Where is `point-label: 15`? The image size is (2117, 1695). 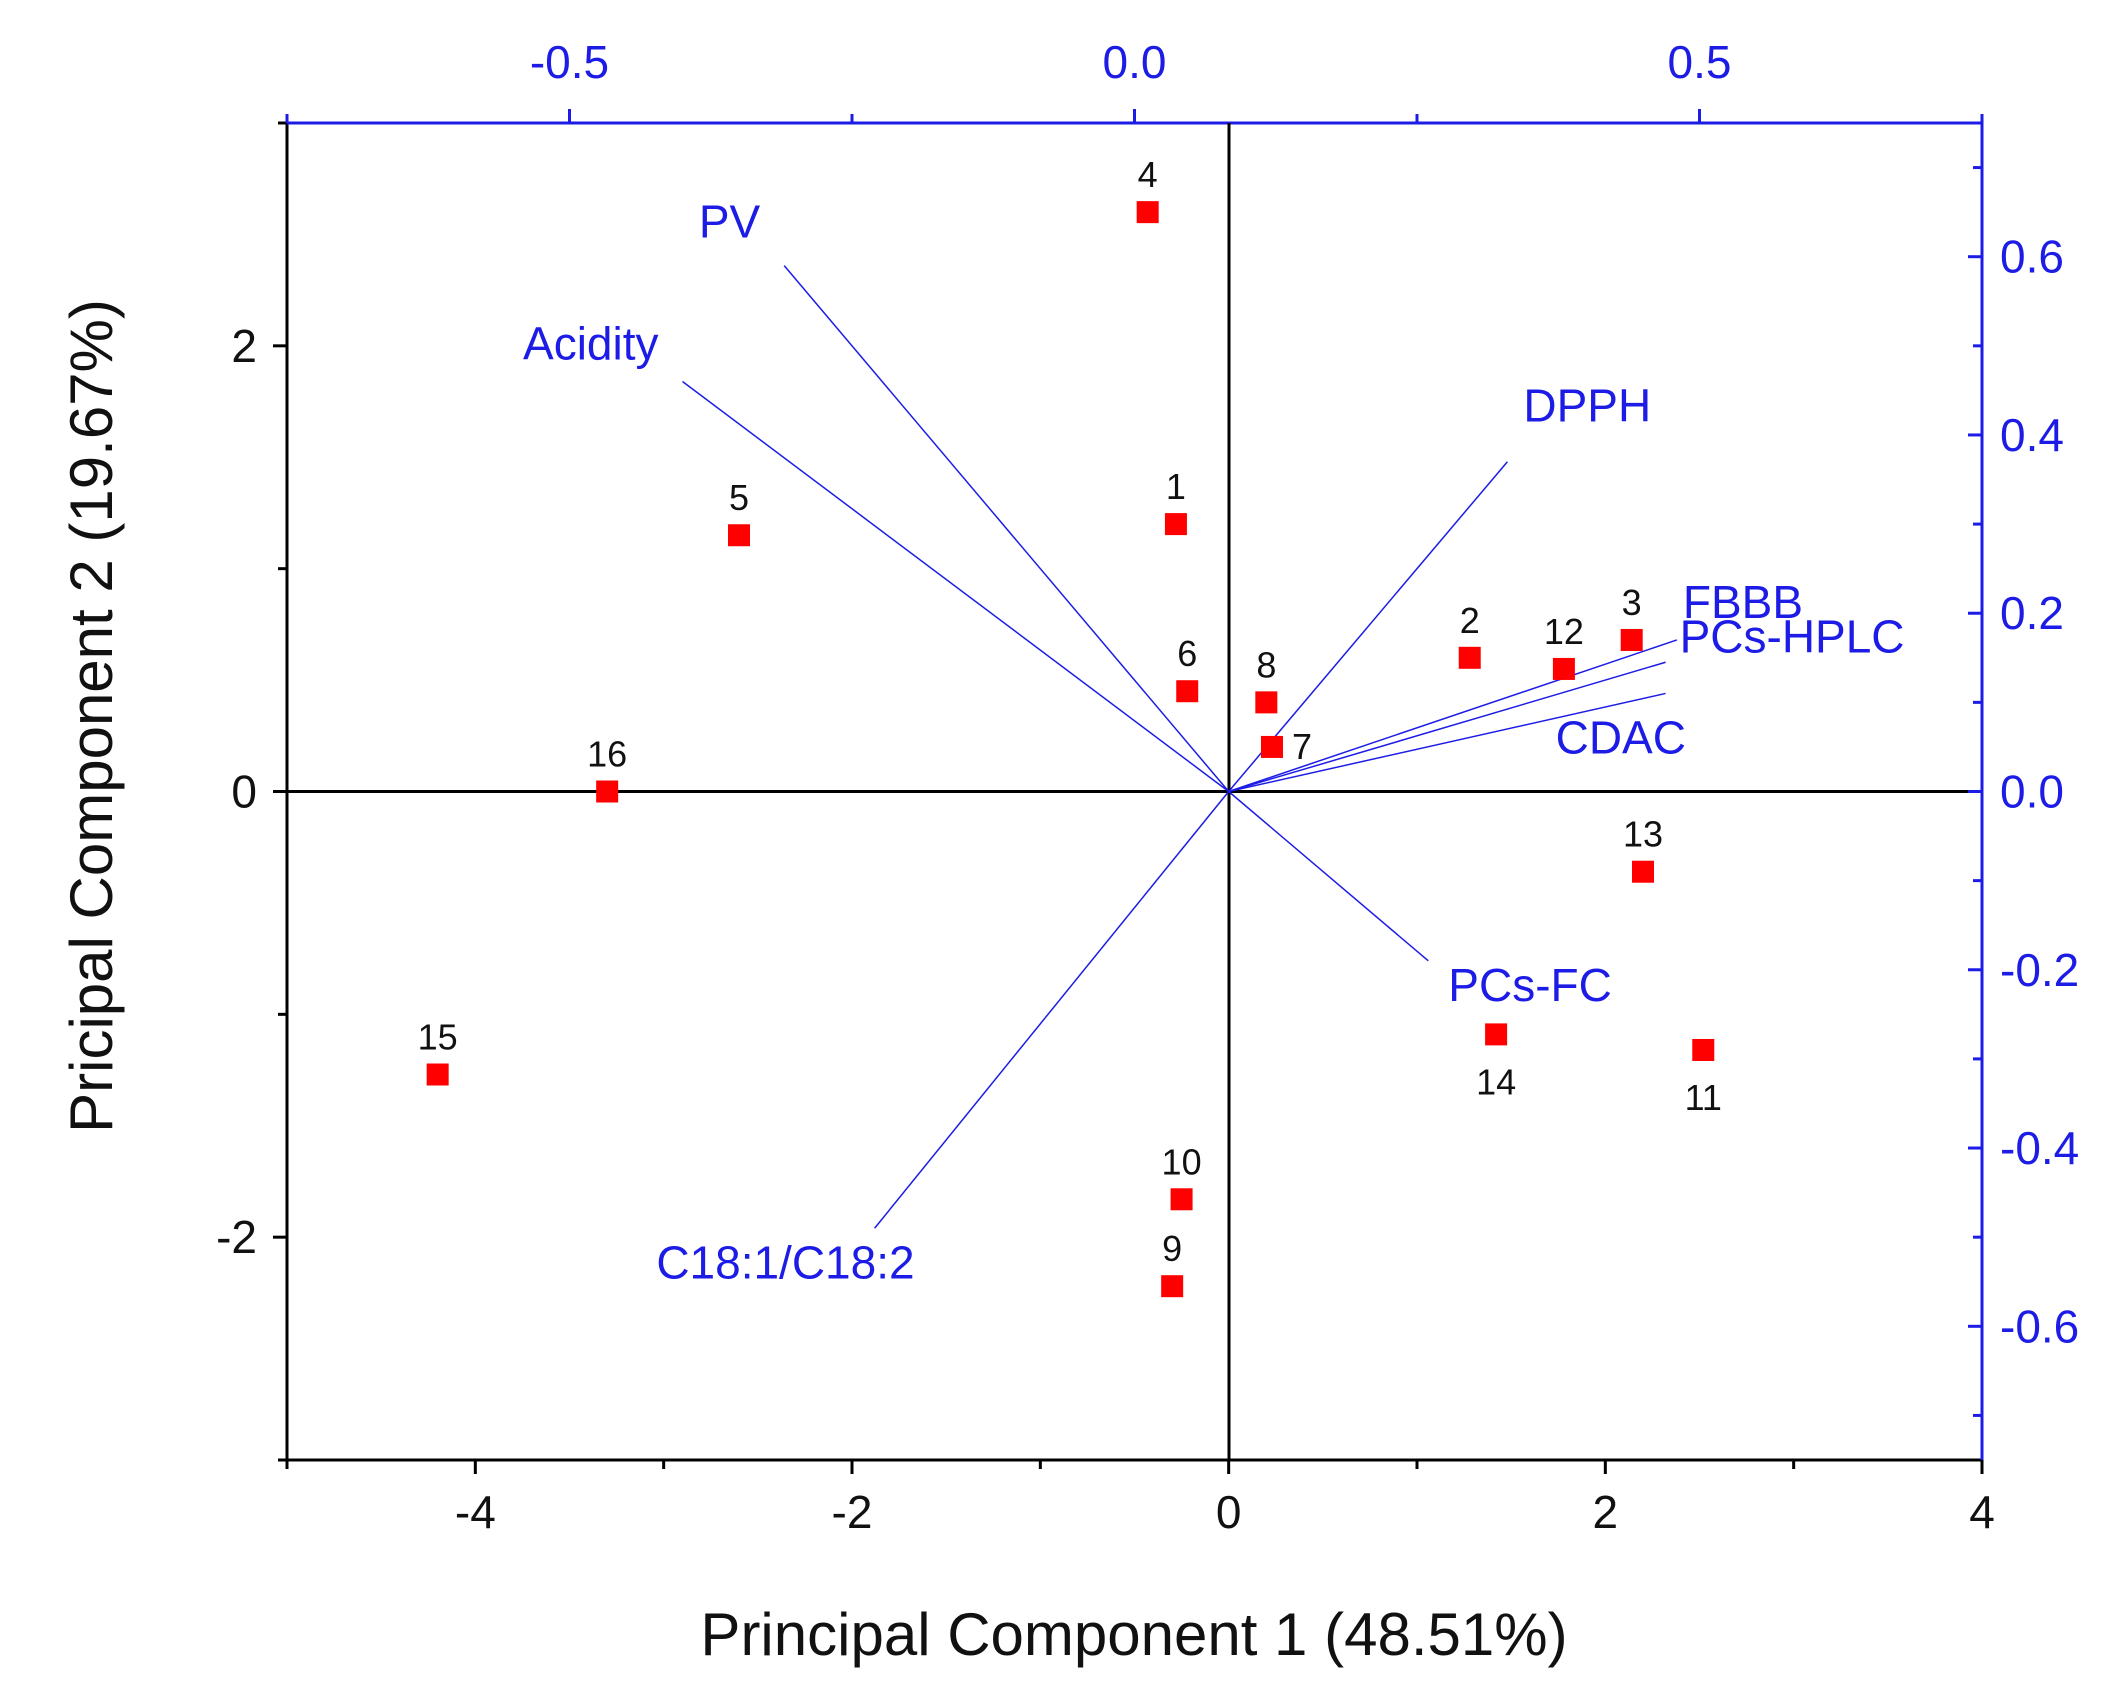 point-label: 15 is located at coordinates (438, 1036).